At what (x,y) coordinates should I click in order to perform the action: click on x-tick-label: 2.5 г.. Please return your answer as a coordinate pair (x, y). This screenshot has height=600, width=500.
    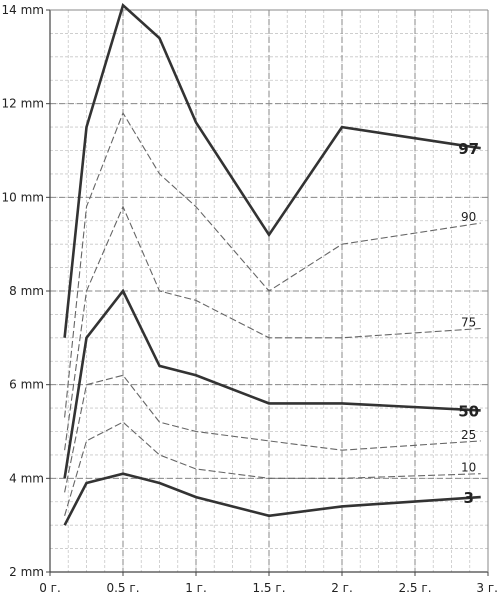
    Looking at the image, I should click on (414, 588).